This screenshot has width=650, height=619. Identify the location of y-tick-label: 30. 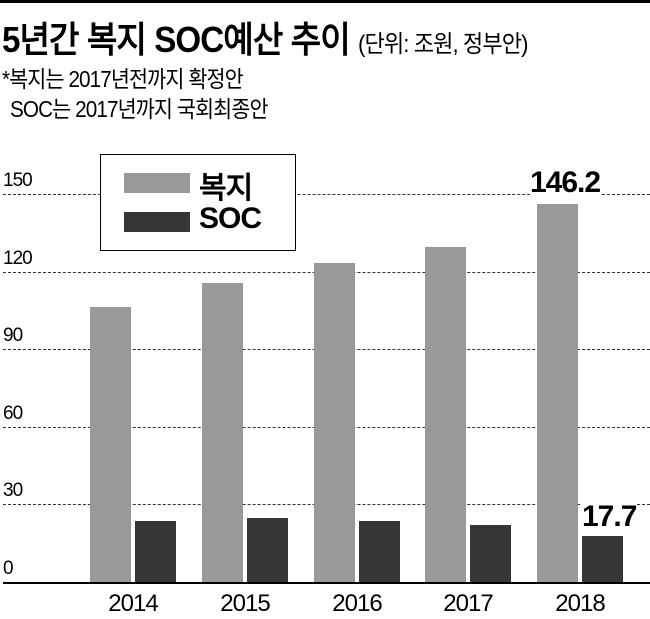
(13, 490).